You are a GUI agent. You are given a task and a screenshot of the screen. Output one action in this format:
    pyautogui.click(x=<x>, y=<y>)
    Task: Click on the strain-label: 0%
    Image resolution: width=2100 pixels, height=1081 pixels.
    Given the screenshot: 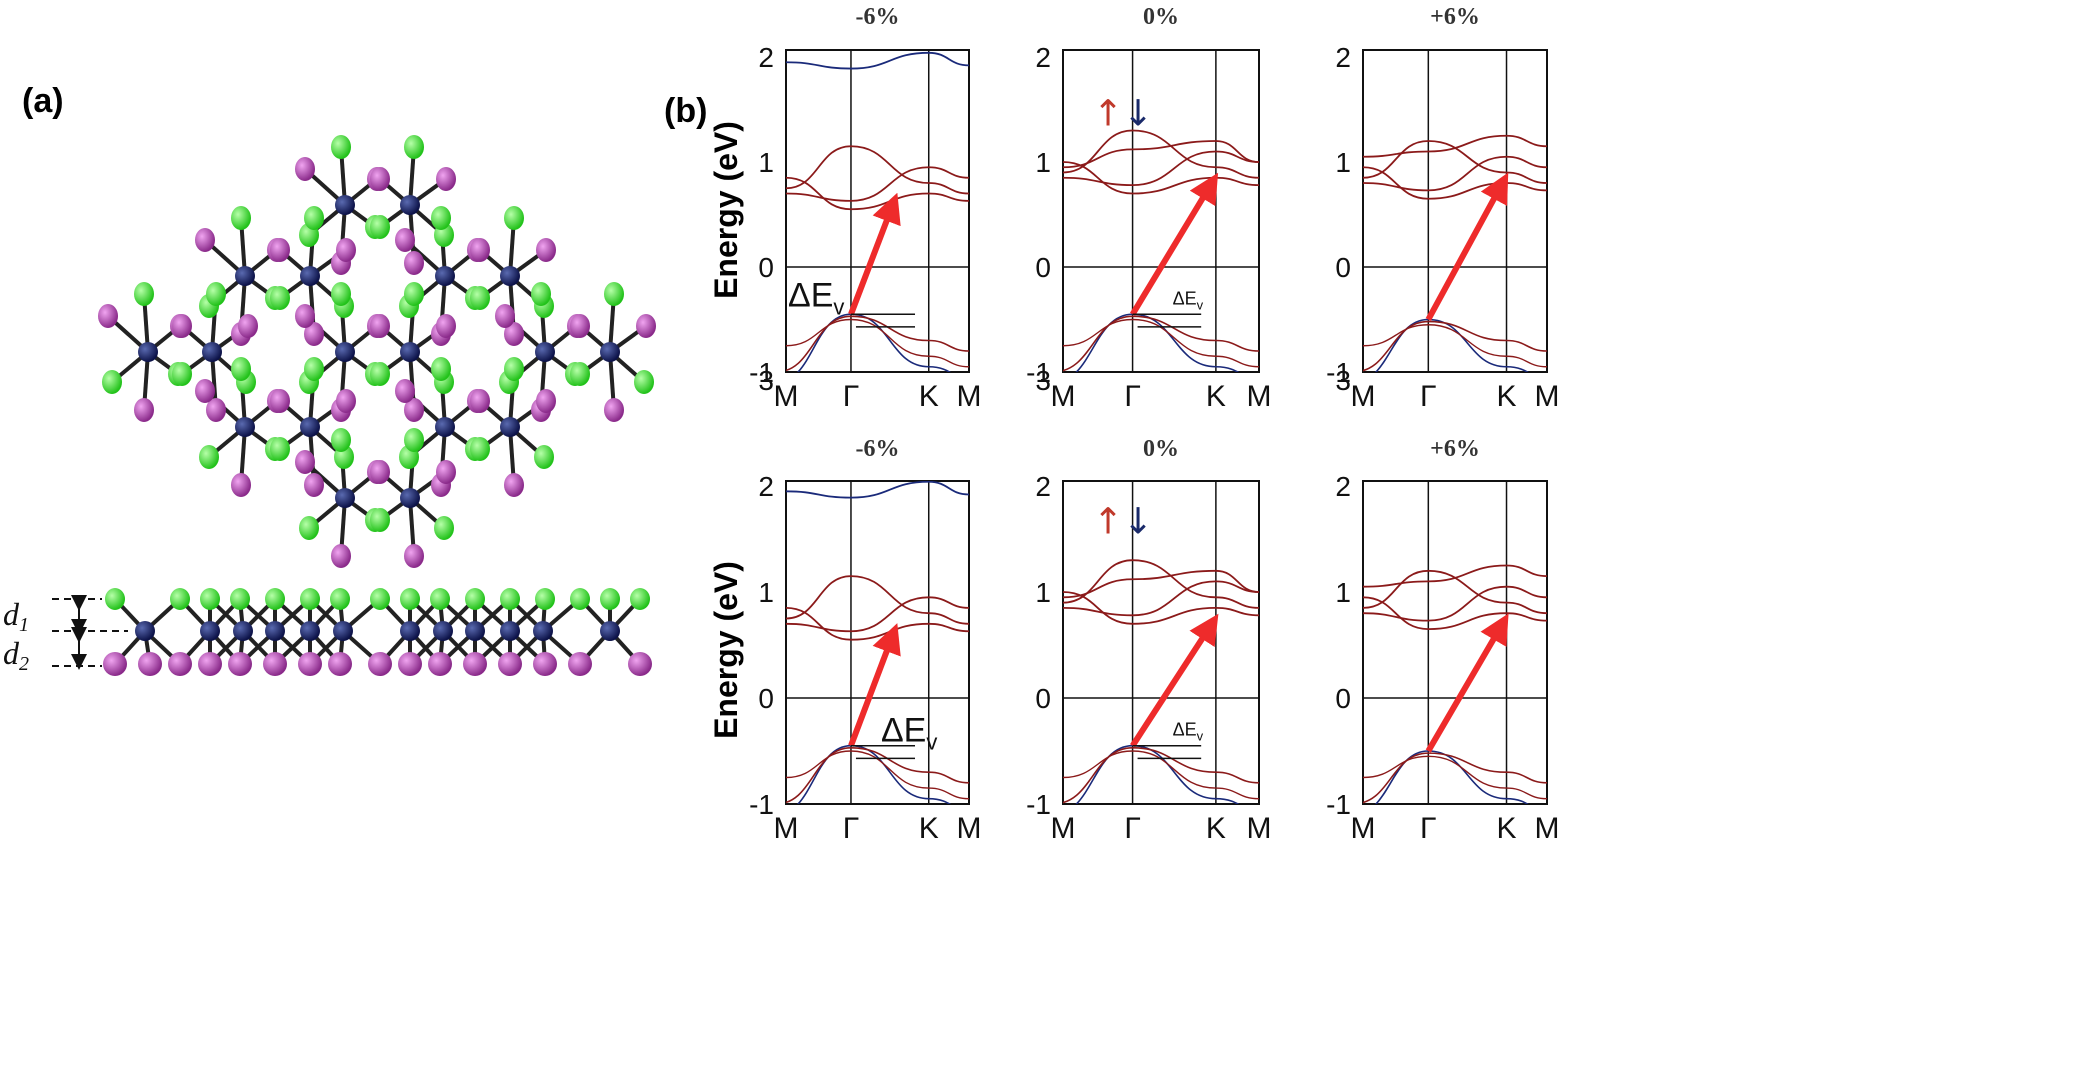 What is the action you would take?
    pyautogui.click(x=1161, y=449)
    